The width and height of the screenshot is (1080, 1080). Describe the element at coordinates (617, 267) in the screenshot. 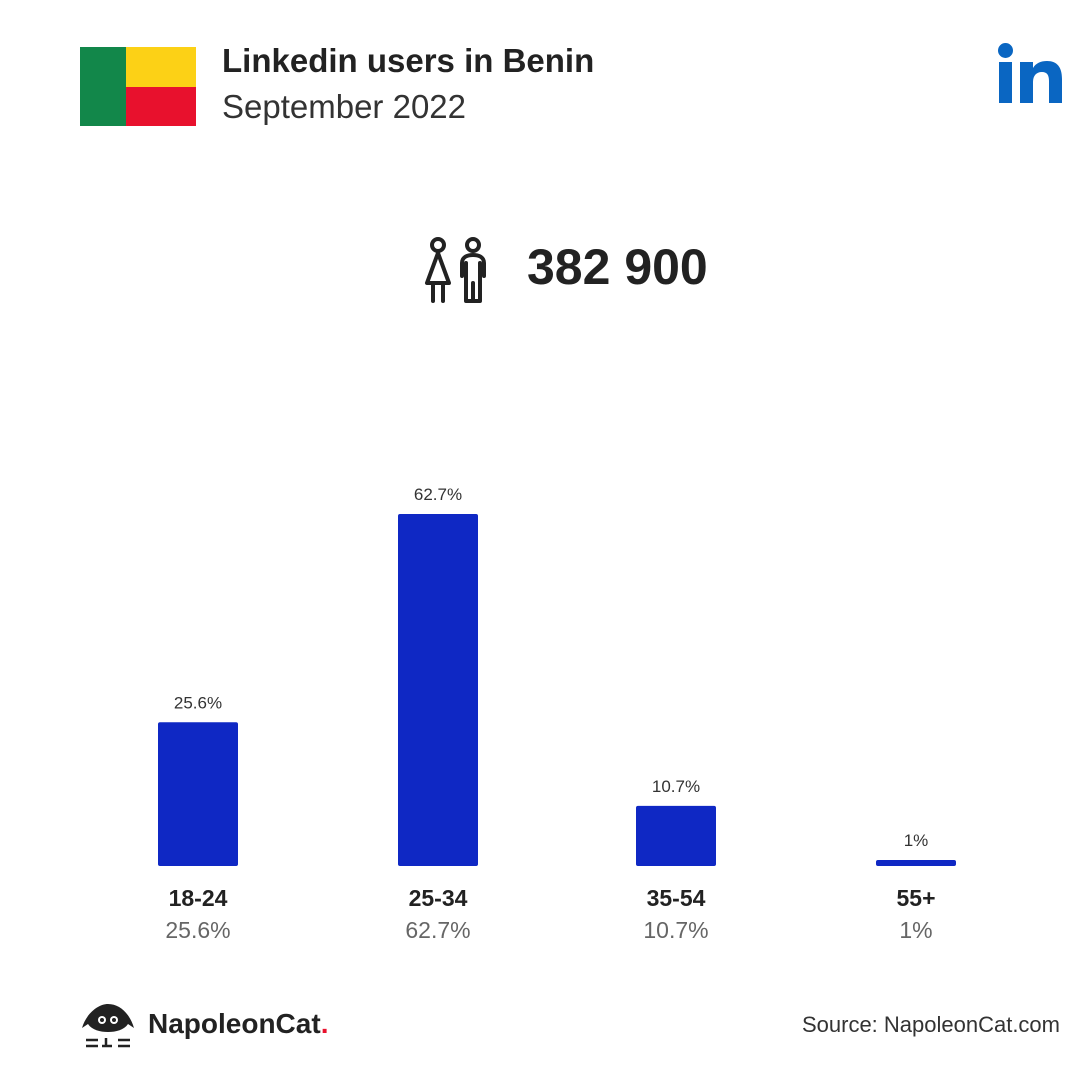

I see `total-users-value: 382 900` at that location.